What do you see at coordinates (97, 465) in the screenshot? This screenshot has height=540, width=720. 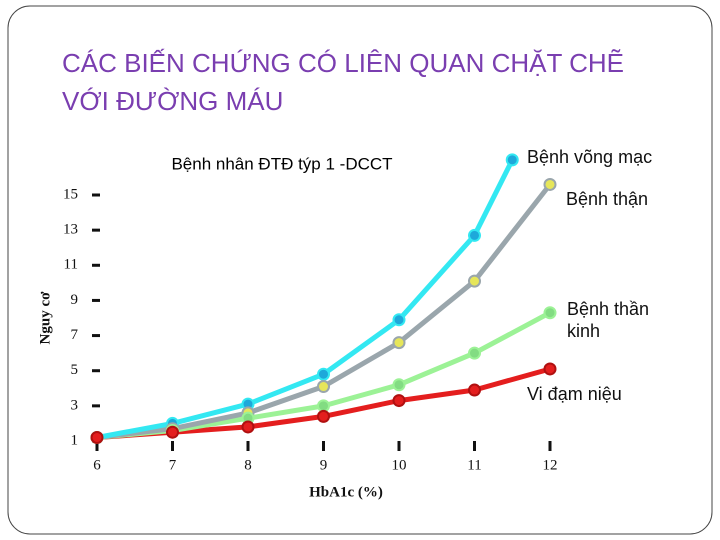 I see `x-tick-label: 6` at bounding box center [97, 465].